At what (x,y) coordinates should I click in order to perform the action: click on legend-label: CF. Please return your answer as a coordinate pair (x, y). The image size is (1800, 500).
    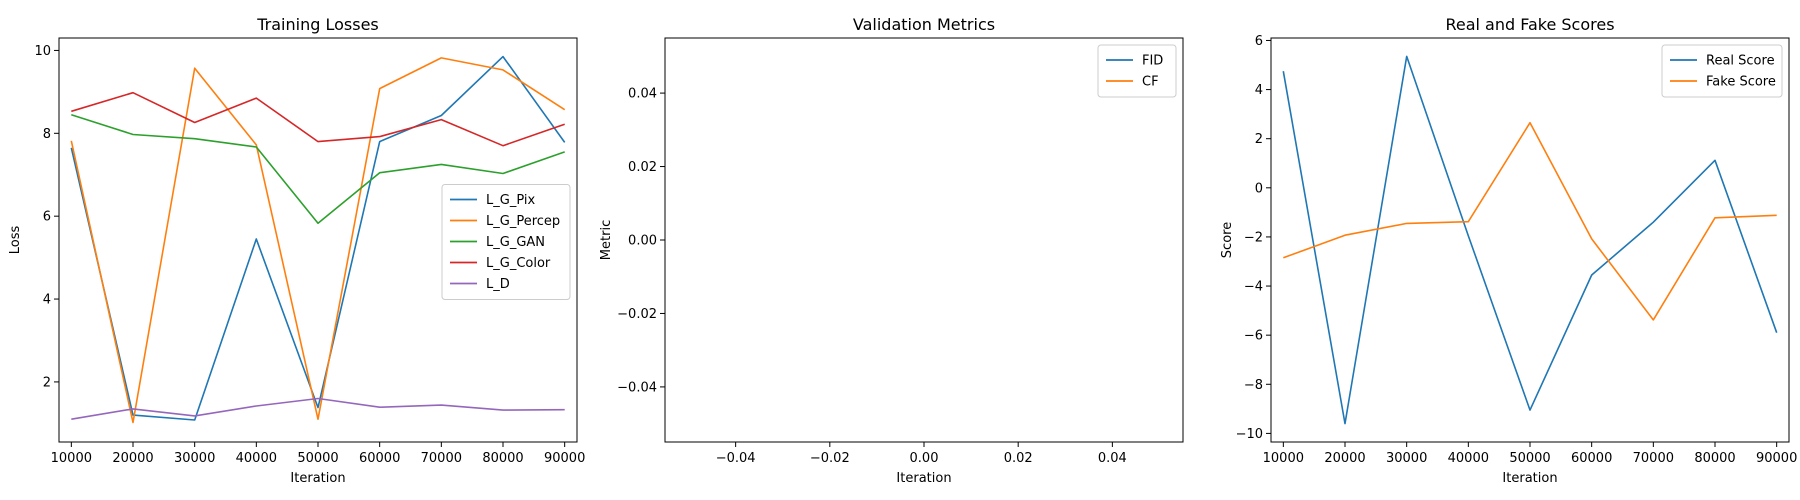
    Looking at the image, I should click on (1150, 82).